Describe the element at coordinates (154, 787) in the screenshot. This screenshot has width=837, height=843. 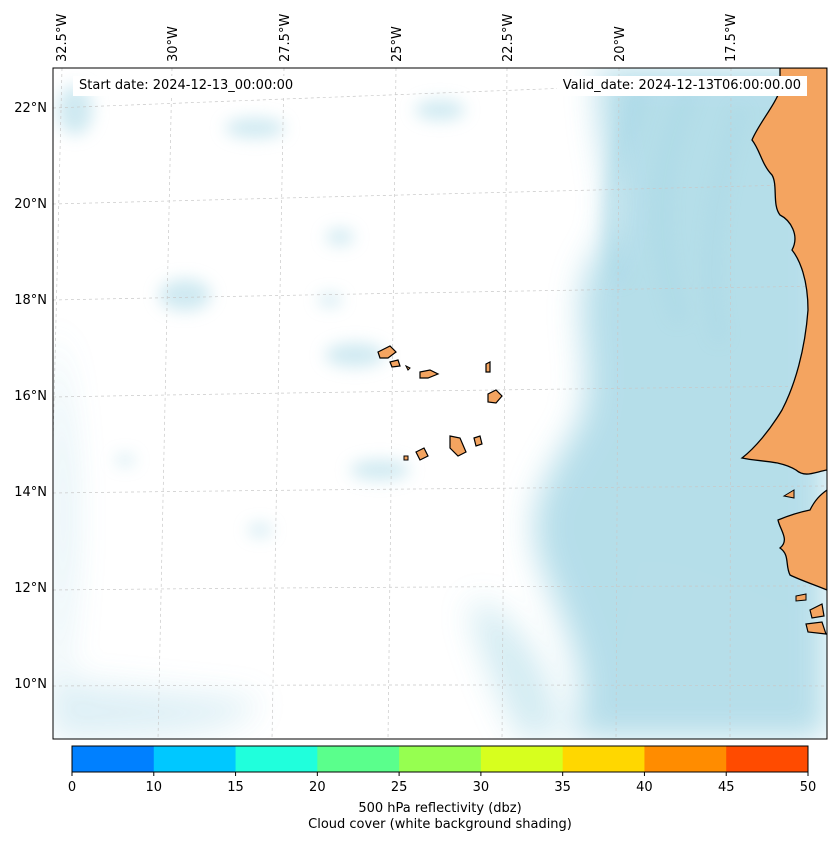
I see `colorbar-tick-label: 10` at that location.